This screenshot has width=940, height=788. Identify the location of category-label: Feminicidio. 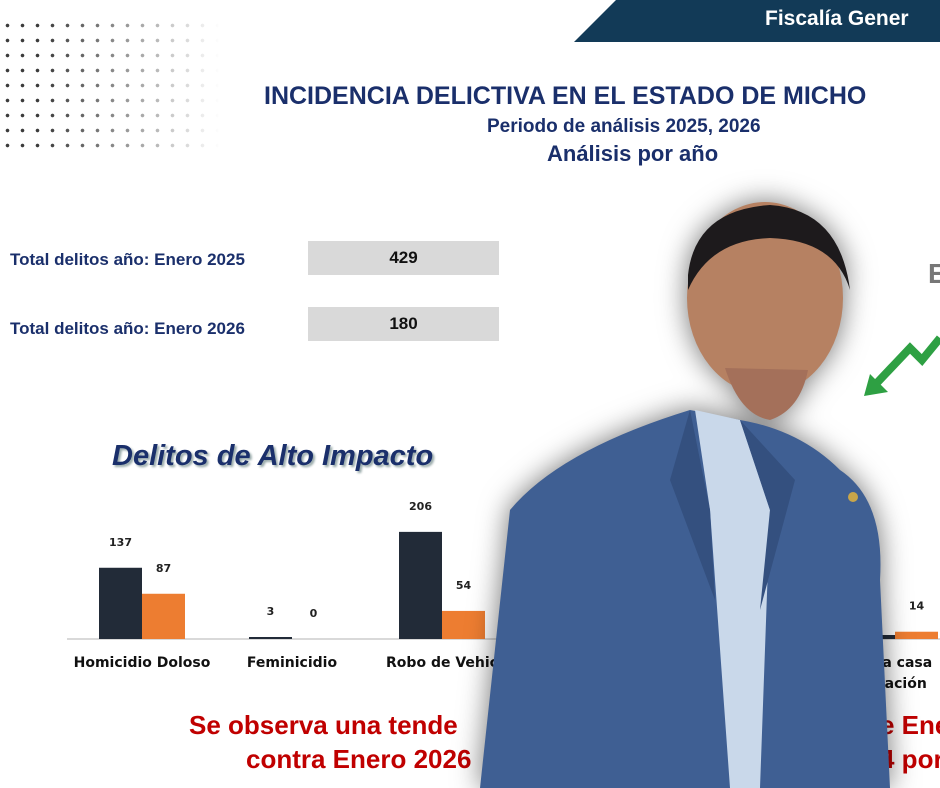
(292, 663).